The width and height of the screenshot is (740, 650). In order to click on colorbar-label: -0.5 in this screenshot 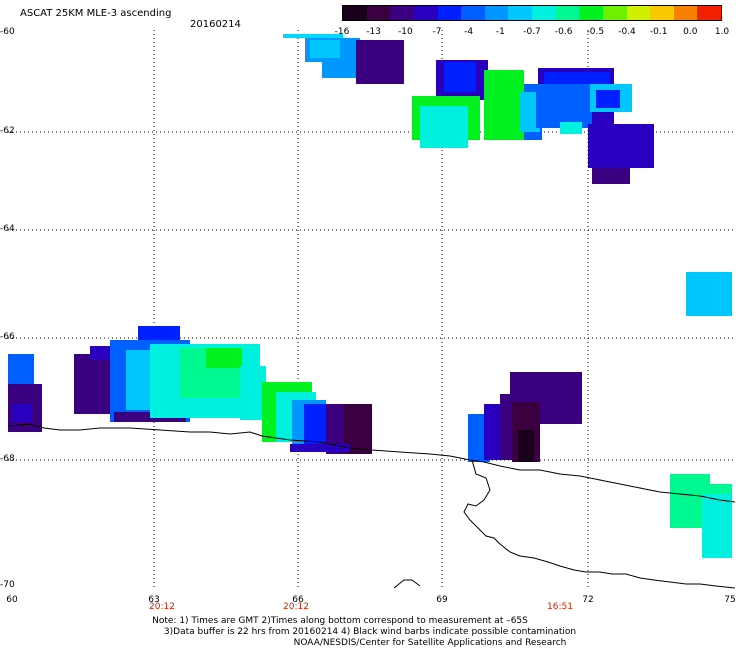, I will do `click(595, 32)`.